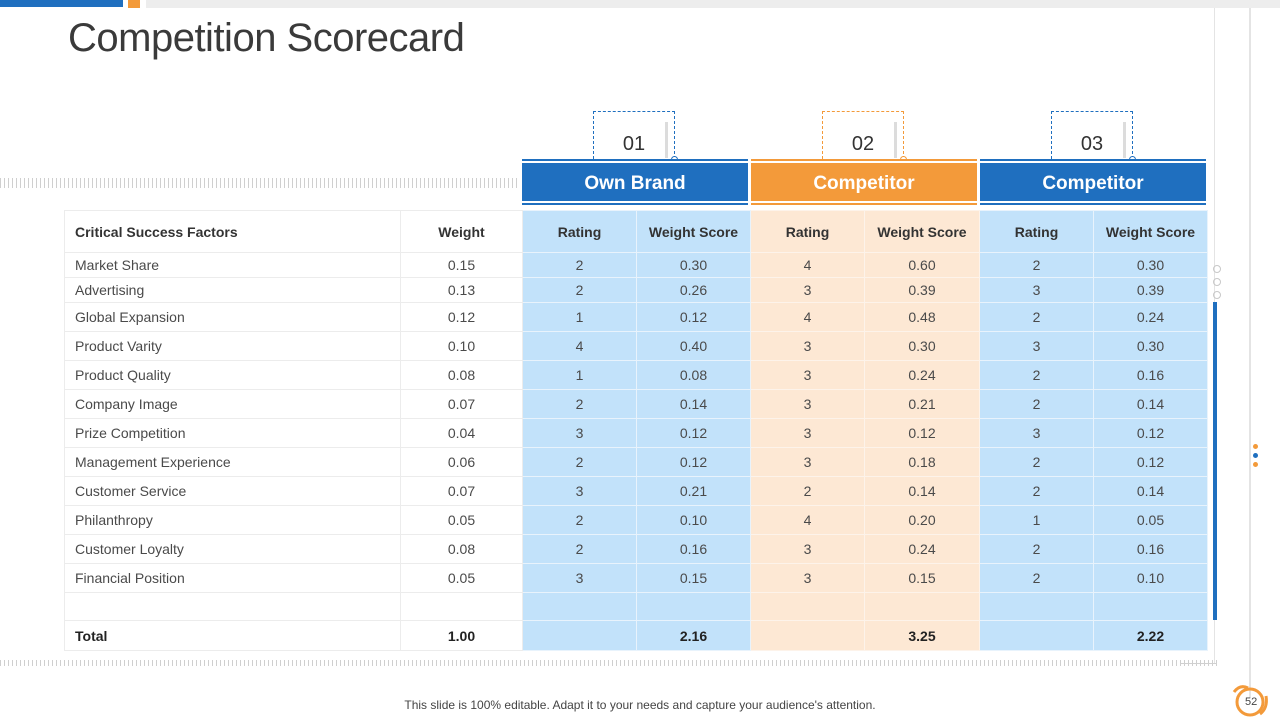 Image resolution: width=1280 pixels, height=720 pixels. I want to click on weight-cell: 0.04, so click(461, 433).